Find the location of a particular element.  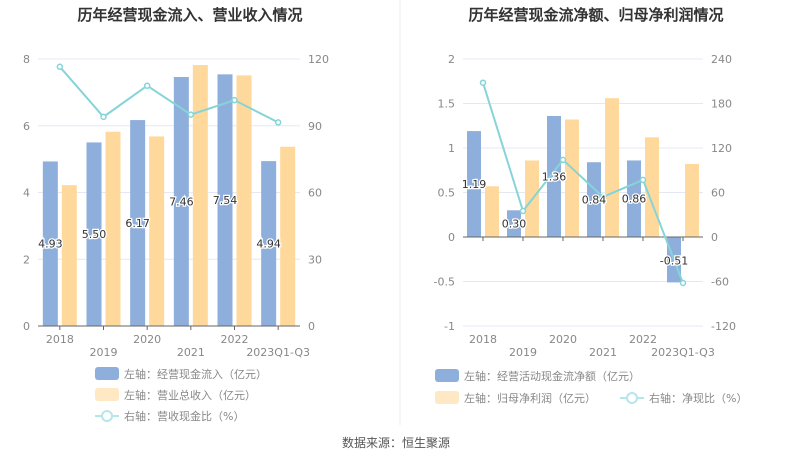

data-label: -0.51 is located at coordinates (674, 261).